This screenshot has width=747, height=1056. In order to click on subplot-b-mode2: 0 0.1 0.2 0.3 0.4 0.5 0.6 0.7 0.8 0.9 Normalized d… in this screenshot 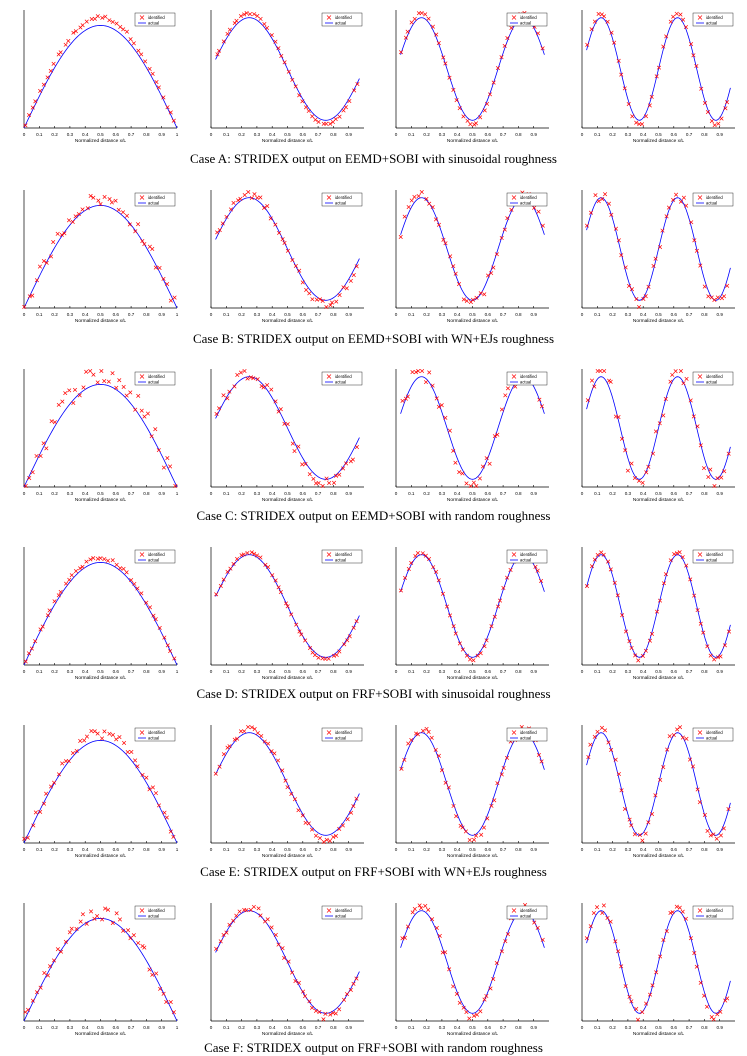, I will do `click(287, 256)`.